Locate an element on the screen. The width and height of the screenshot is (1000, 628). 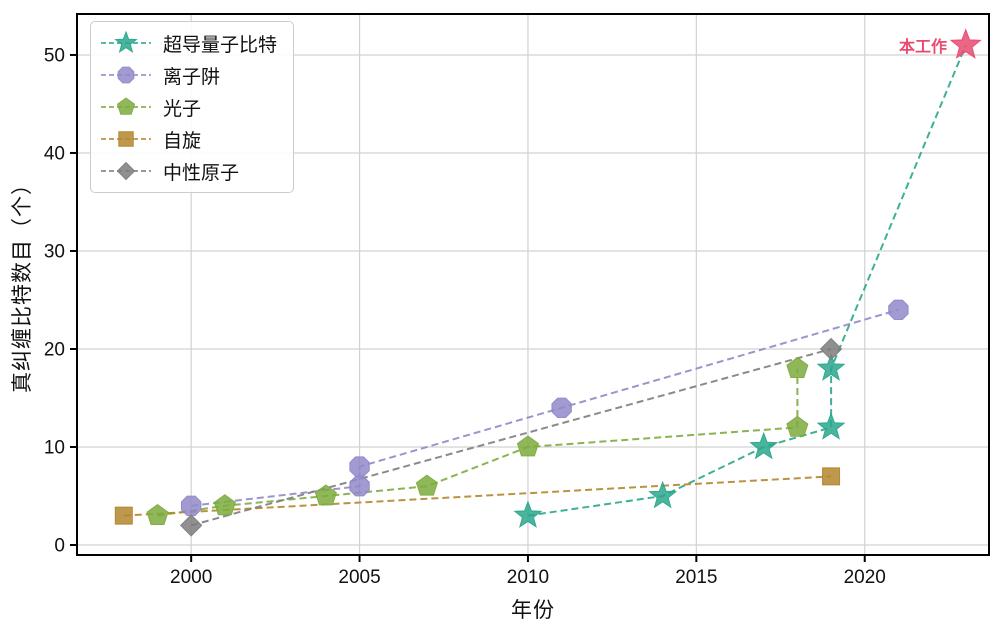
legend-star-glyph is located at coordinates (126, 42).